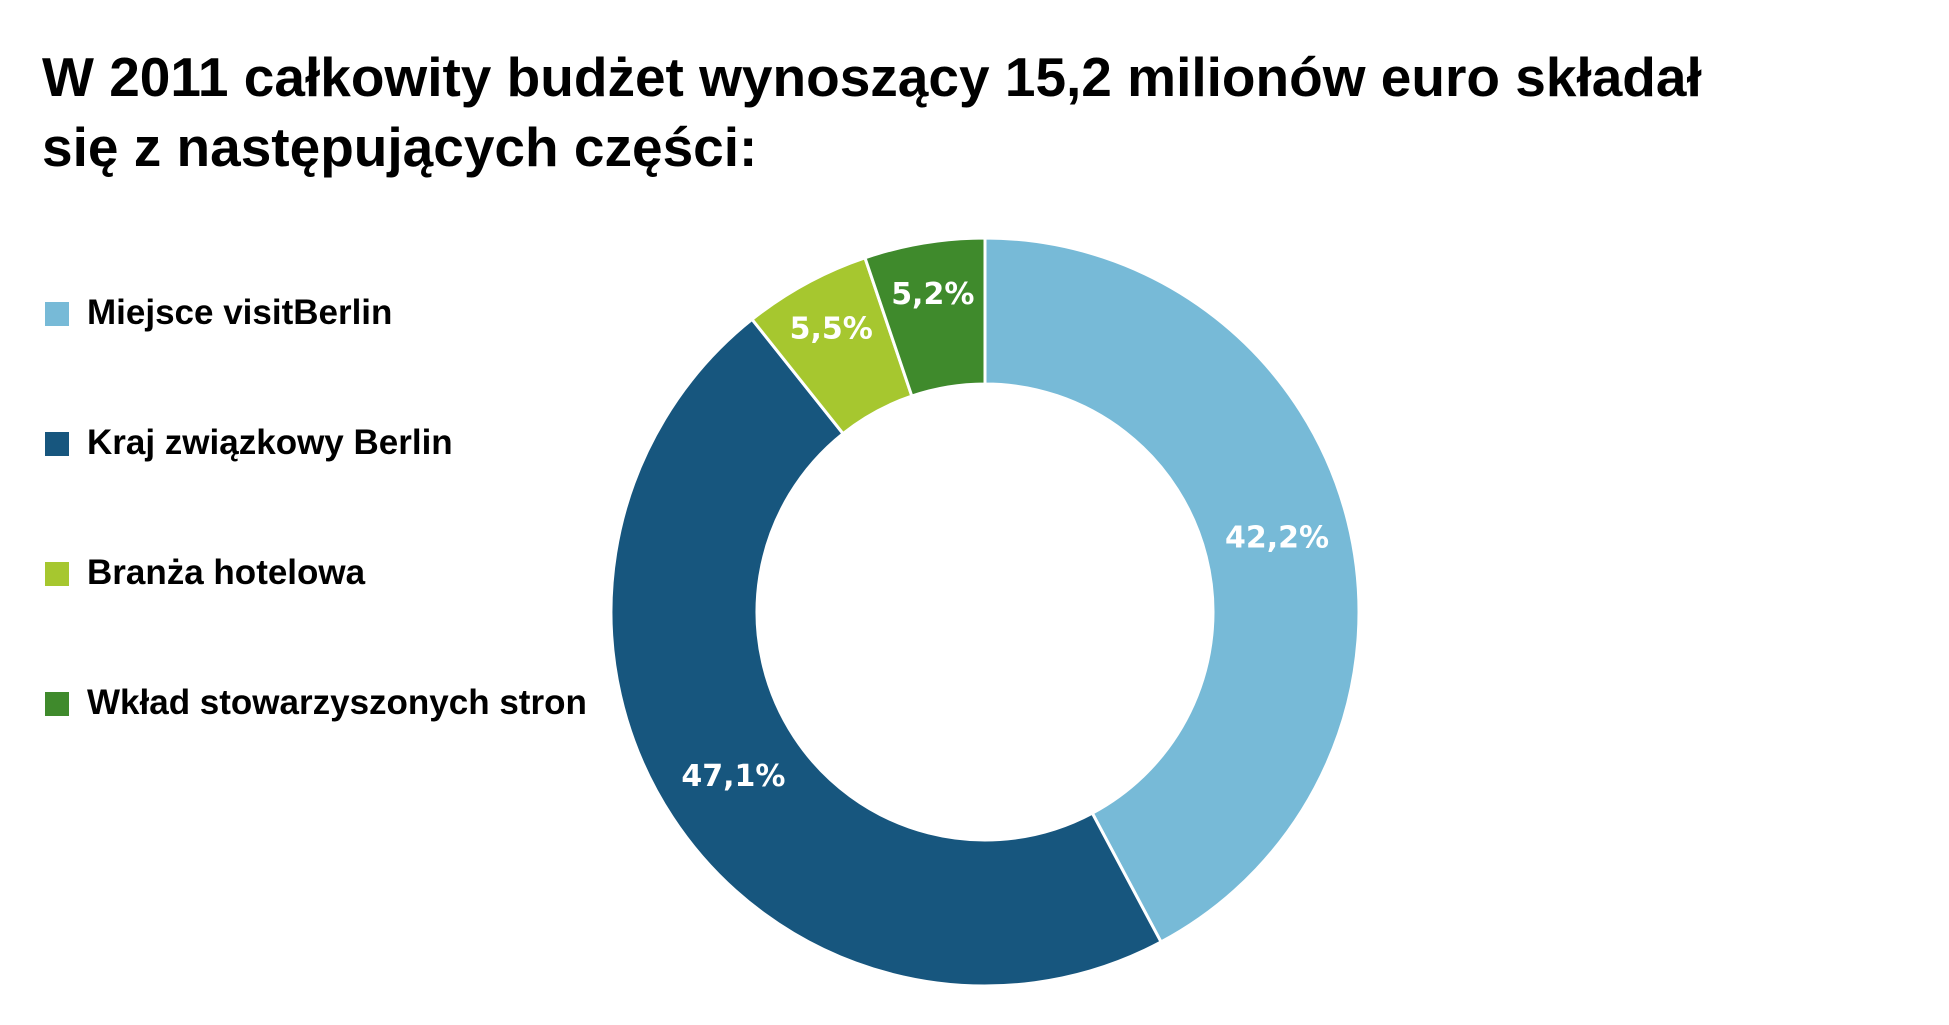 This screenshot has height=1025, width=1949. What do you see at coordinates (932, 294) in the screenshot?
I see `data-label: 5,2%` at bounding box center [932, 294].